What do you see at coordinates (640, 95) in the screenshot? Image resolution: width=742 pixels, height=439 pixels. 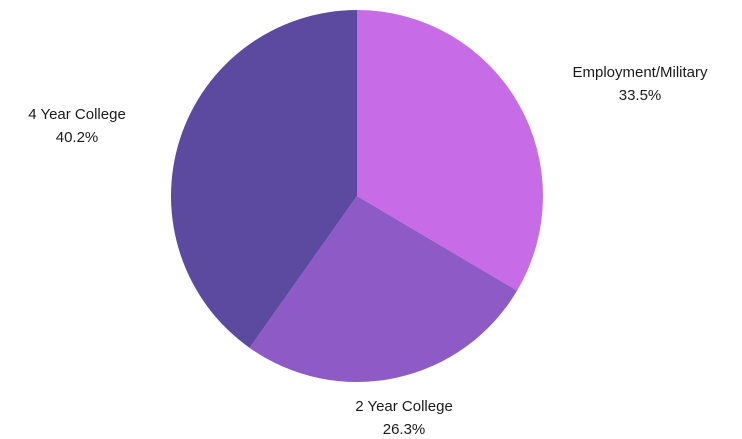 I see `slice-value-employment-military: 33.5%` at bounding box center [640, 95].